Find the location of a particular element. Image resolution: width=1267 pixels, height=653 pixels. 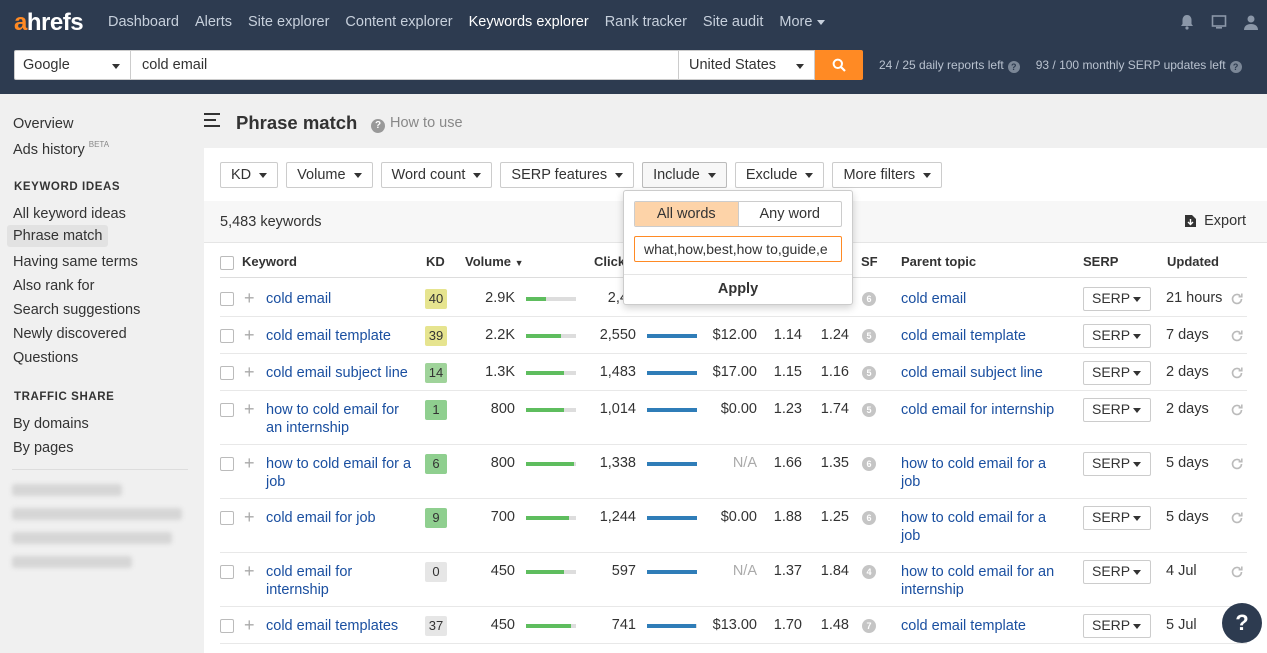

monitor-icon is located at coordinates (1219, 22).